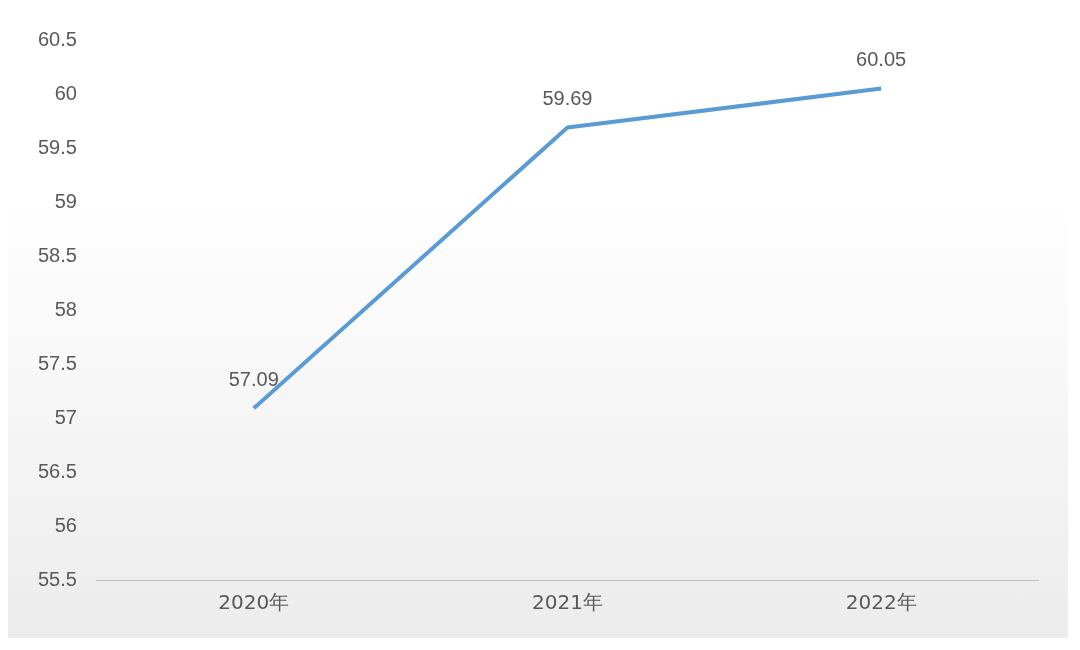 The height and width of the screenshot is (650, 1080). I want to click on data-label: 57.09, so click(253, 378).